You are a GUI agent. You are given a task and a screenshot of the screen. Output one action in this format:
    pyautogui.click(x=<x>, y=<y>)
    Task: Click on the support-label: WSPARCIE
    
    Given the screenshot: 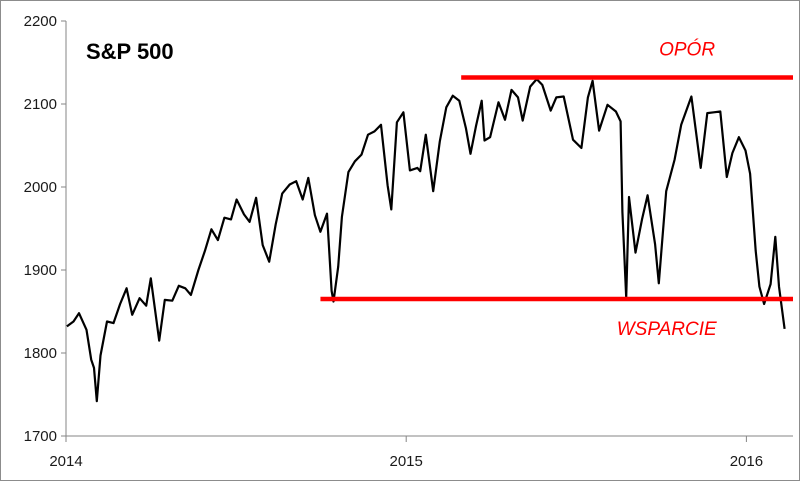 What is the action you would take?
    pyautogui.click(x=667, y=329)
    